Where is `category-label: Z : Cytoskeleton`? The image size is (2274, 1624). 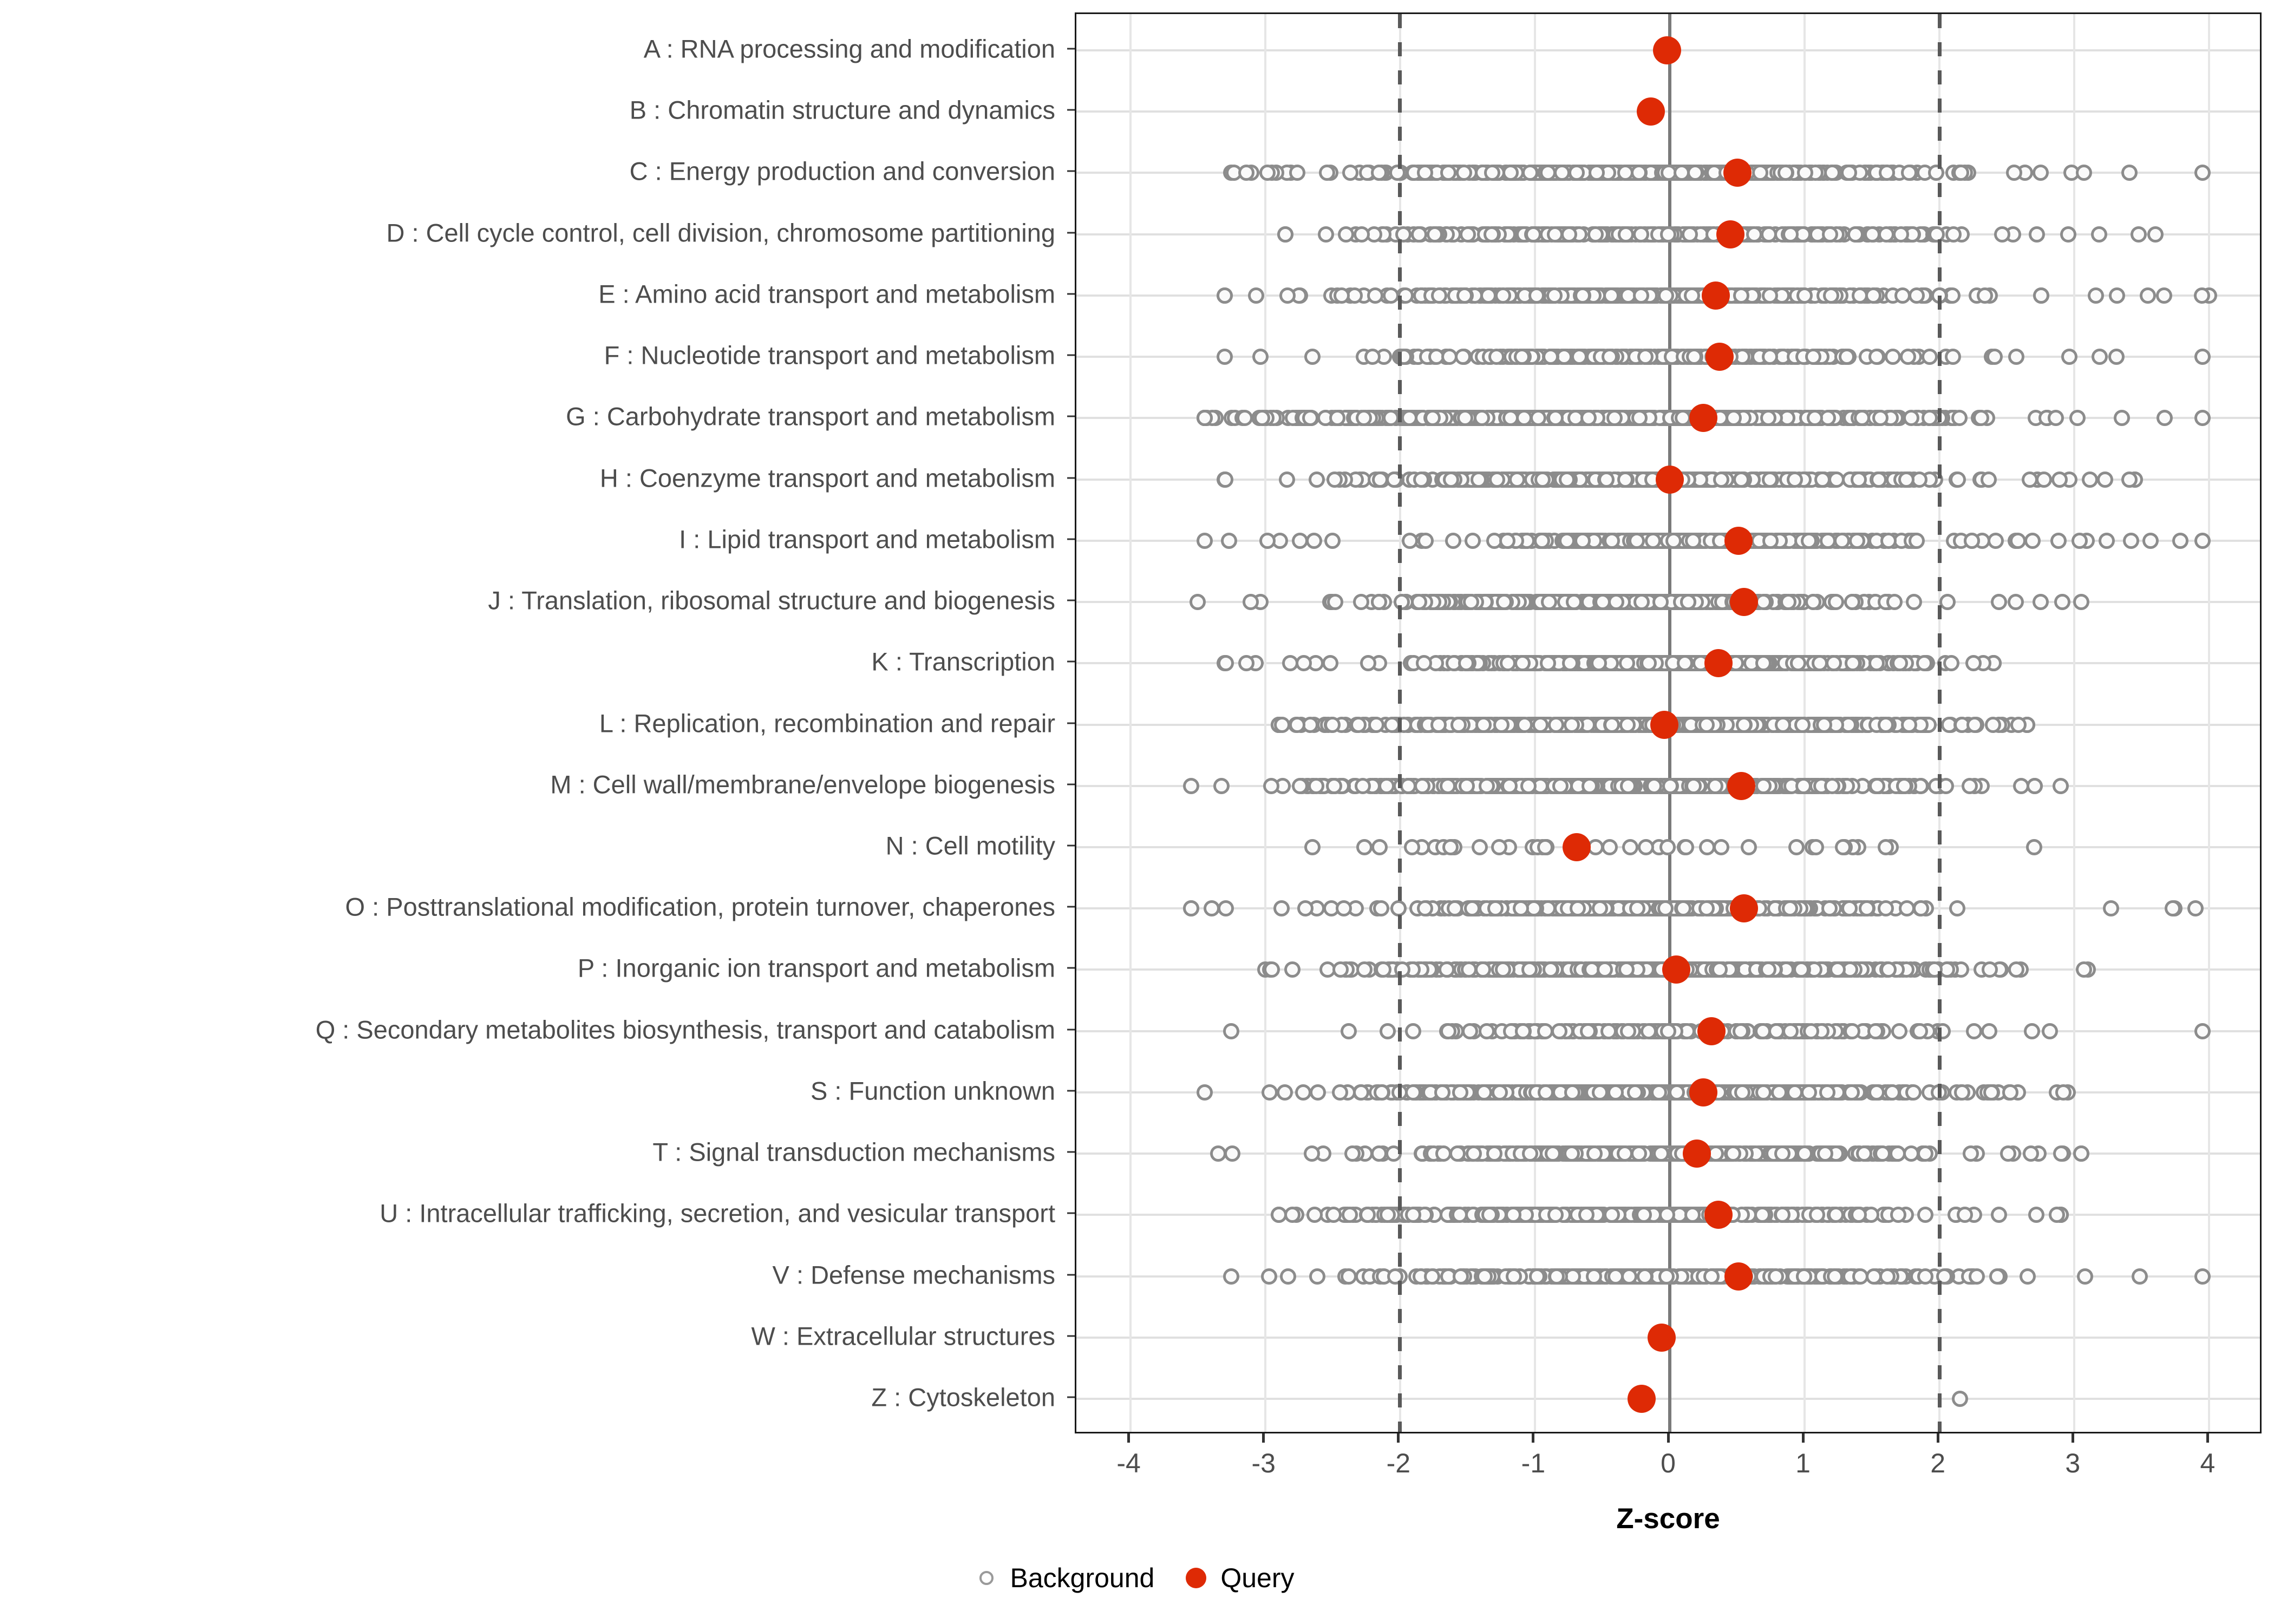
category-label: Z : Cytoskeleton is located at coordinates (963, 1398).